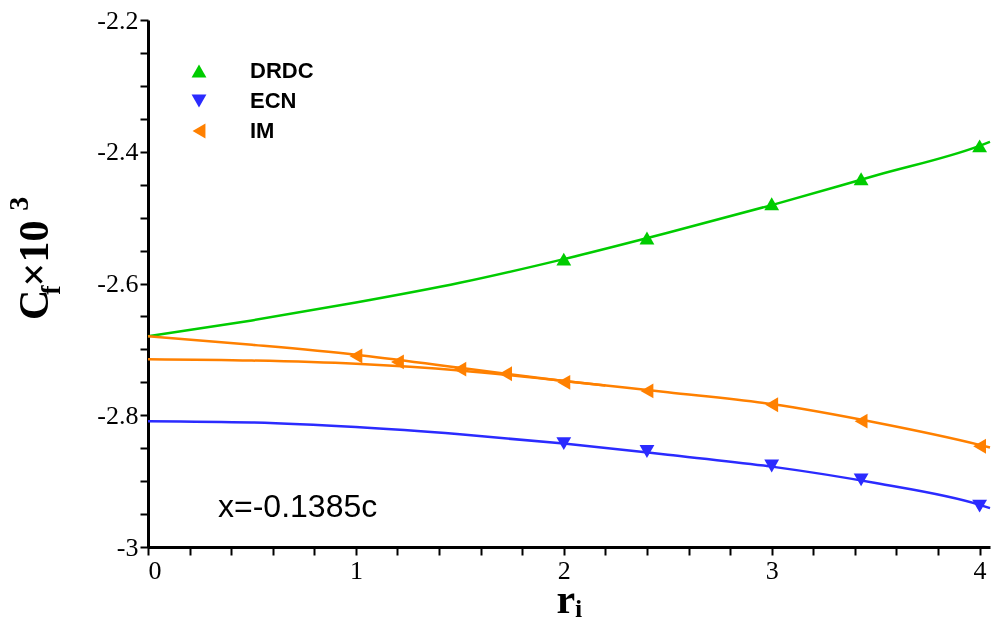 This screenshot has width=1004, height=626. What do you see at coordinates (772, 570) in the screenshot?
I see `x-tick-label: 3` at bounding box center [772, 570].